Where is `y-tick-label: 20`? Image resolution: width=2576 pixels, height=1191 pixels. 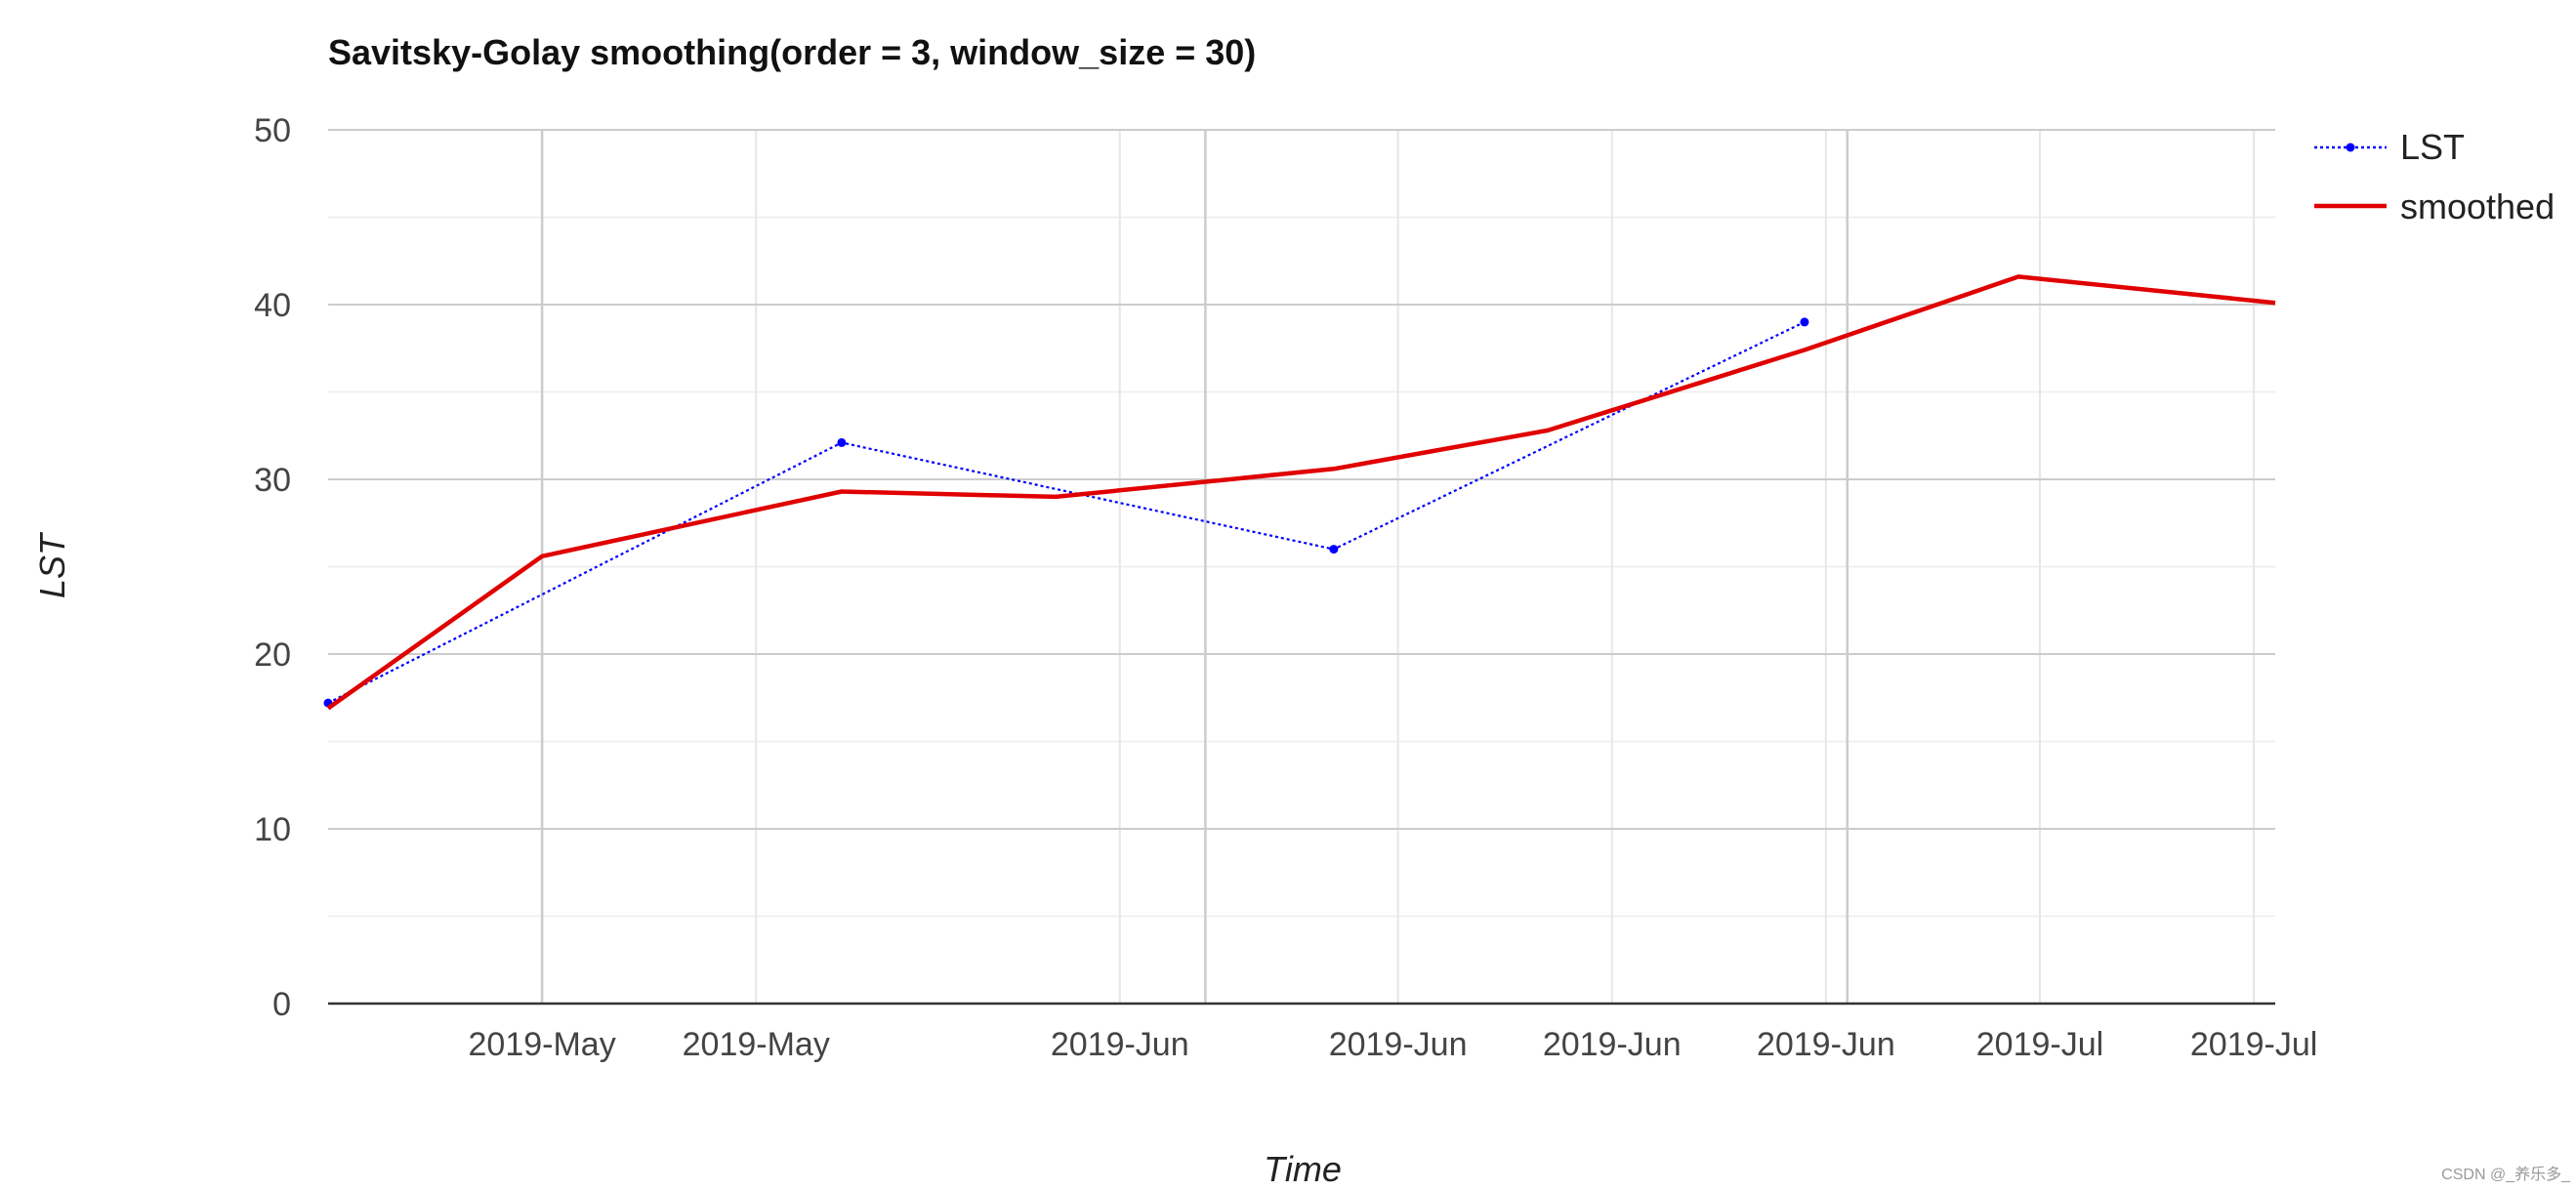 y-tick-label: 20 is located at coordinates (272, 655).